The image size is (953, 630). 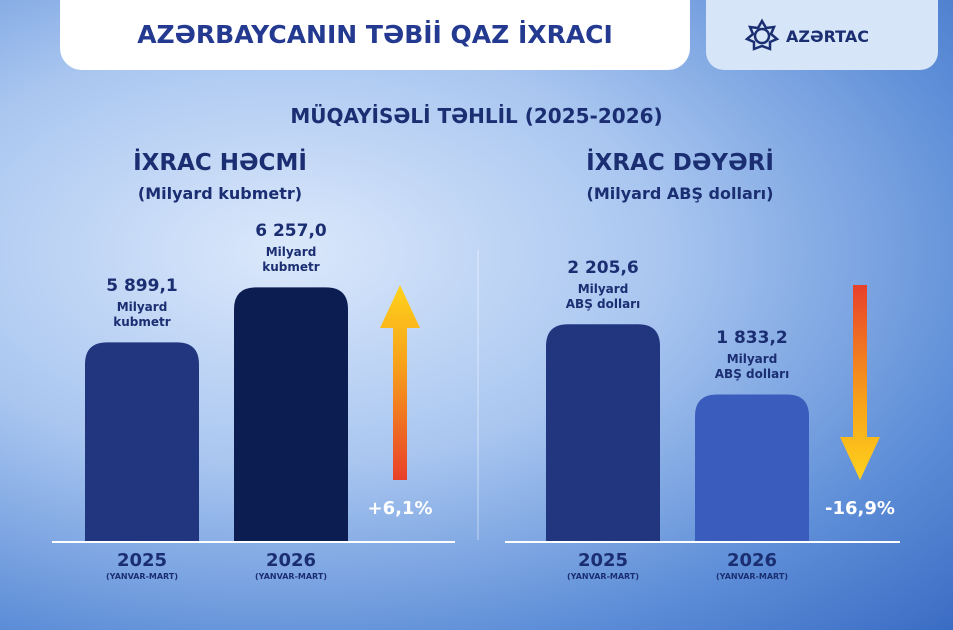 What do you see at coordinates (680, 193) in the screenshot?
I see `chart-subtitle: (Milyard ABŞ dolları)` at bounding box center [680, 193].